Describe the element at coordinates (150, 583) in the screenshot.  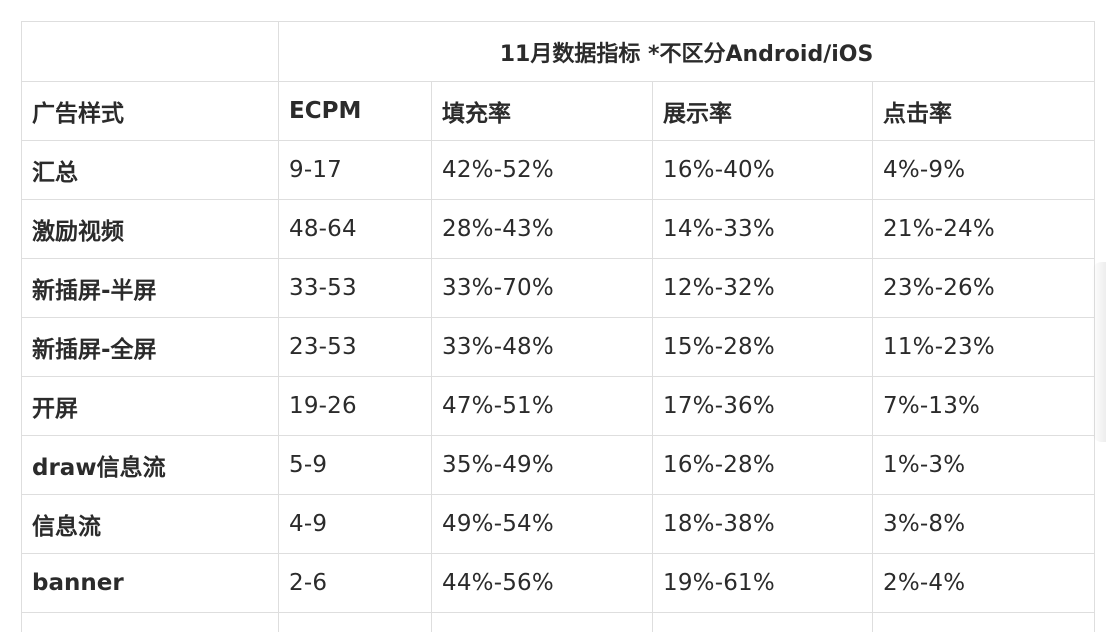
I see `ad-style-cell: banner` at that location.